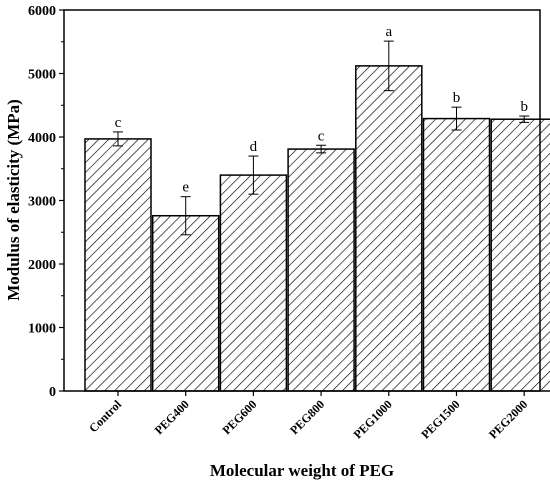  I want to click on y-tick-label: 1000, so click(42, 329).